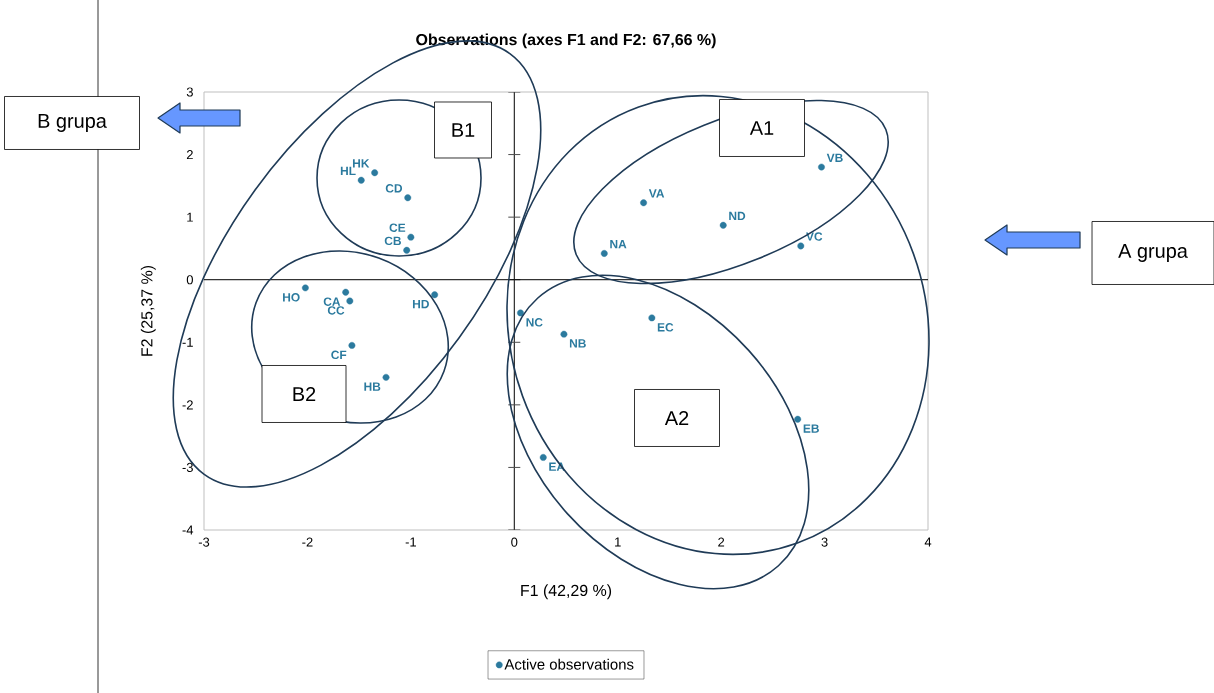 This screenshot has width=1214, height=693. Describe the element at coordinates (72, 123) in the screenshot. I see `text: B grupa` at that location.